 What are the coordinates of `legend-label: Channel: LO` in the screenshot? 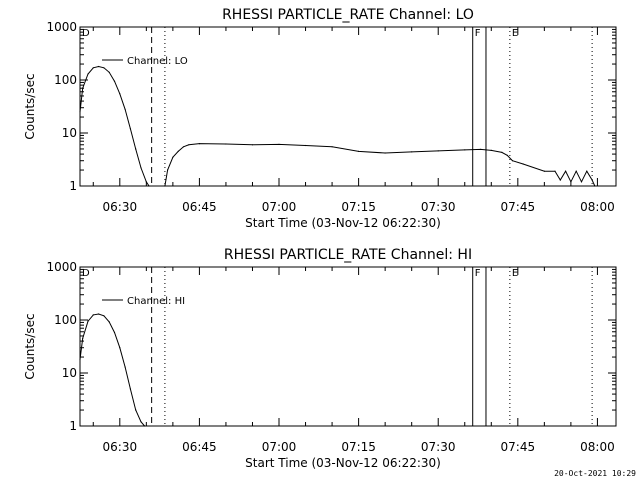 It's located at (157, 61).